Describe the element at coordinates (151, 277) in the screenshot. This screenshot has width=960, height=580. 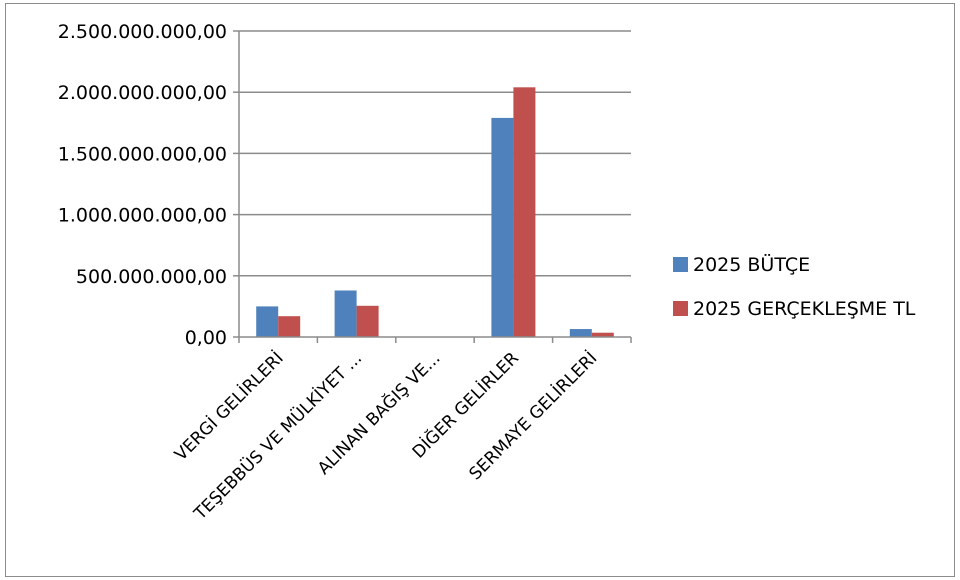
I see `y-tick-label: 500.000.000,00` at that location.